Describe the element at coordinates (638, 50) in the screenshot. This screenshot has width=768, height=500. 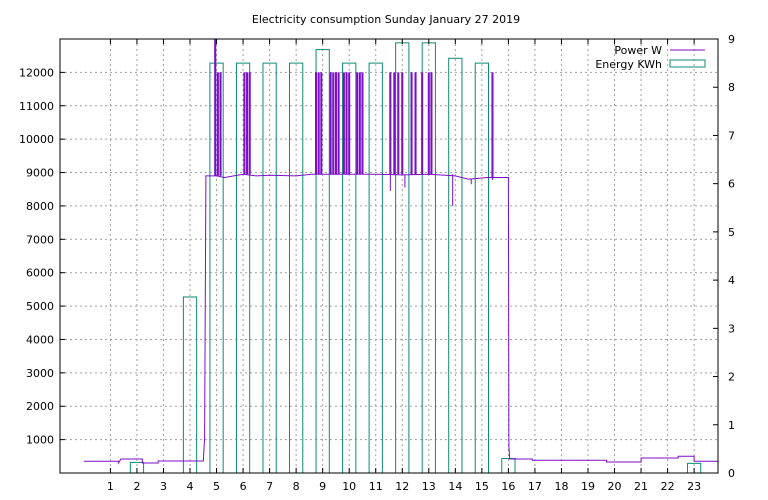
I see `legend-label-power: Power W` at that location.